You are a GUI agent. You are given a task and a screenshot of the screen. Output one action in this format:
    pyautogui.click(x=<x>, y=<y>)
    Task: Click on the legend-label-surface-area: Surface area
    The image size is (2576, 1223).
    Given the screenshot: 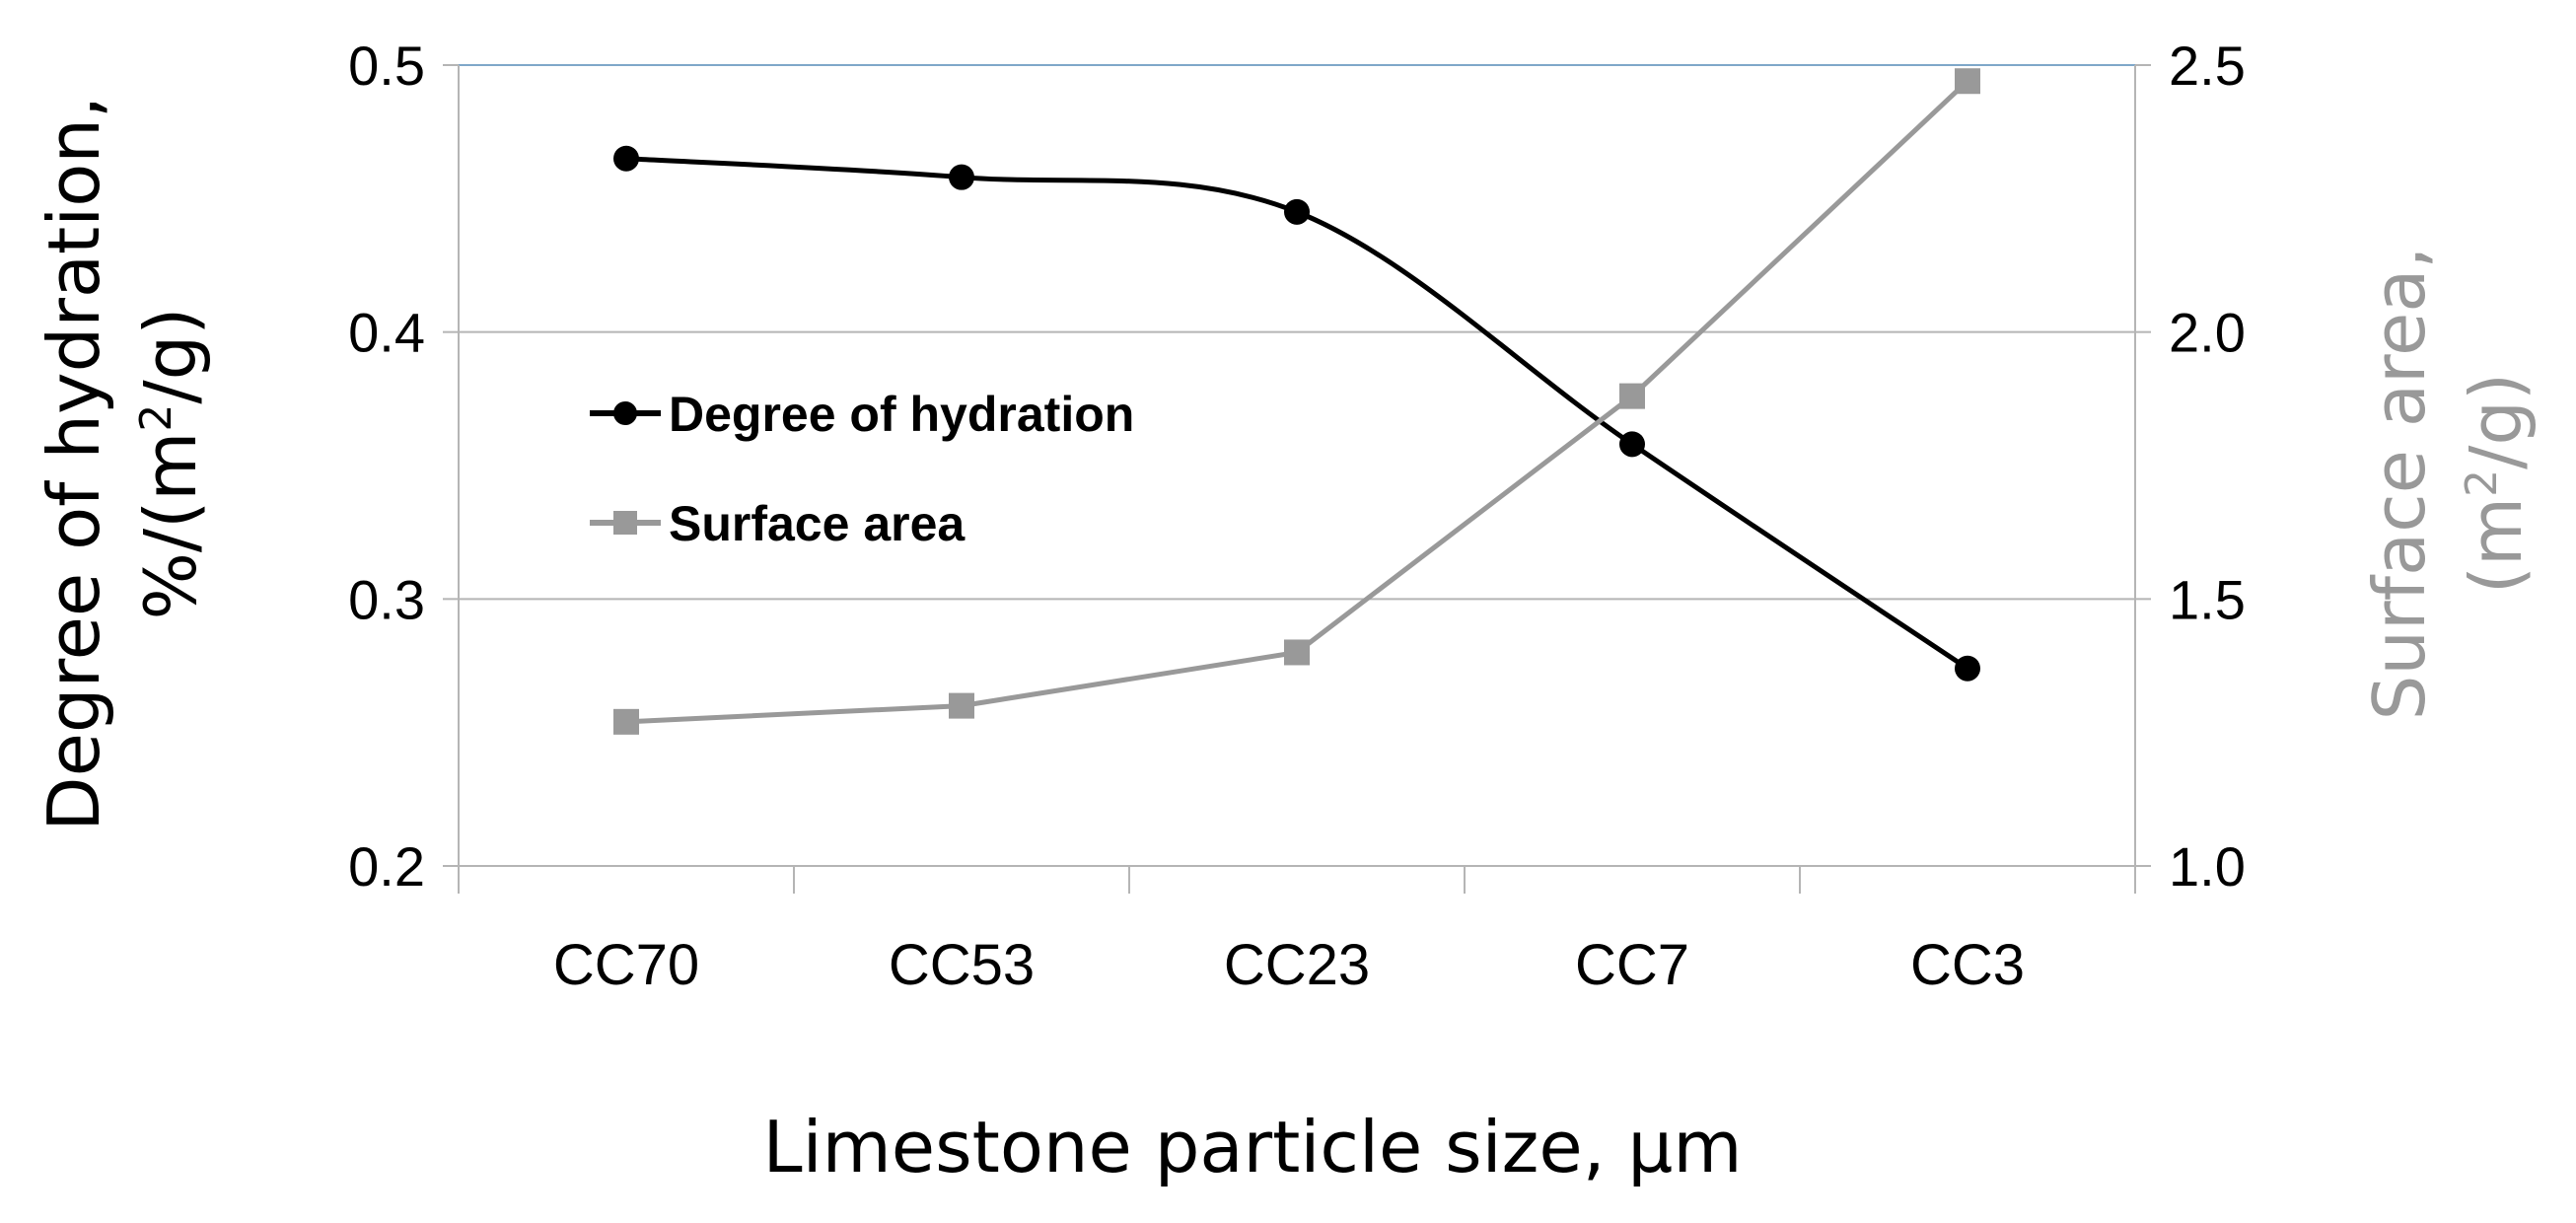 What is the action you would take?
    pyautogui.click(x=817, y=523)
    